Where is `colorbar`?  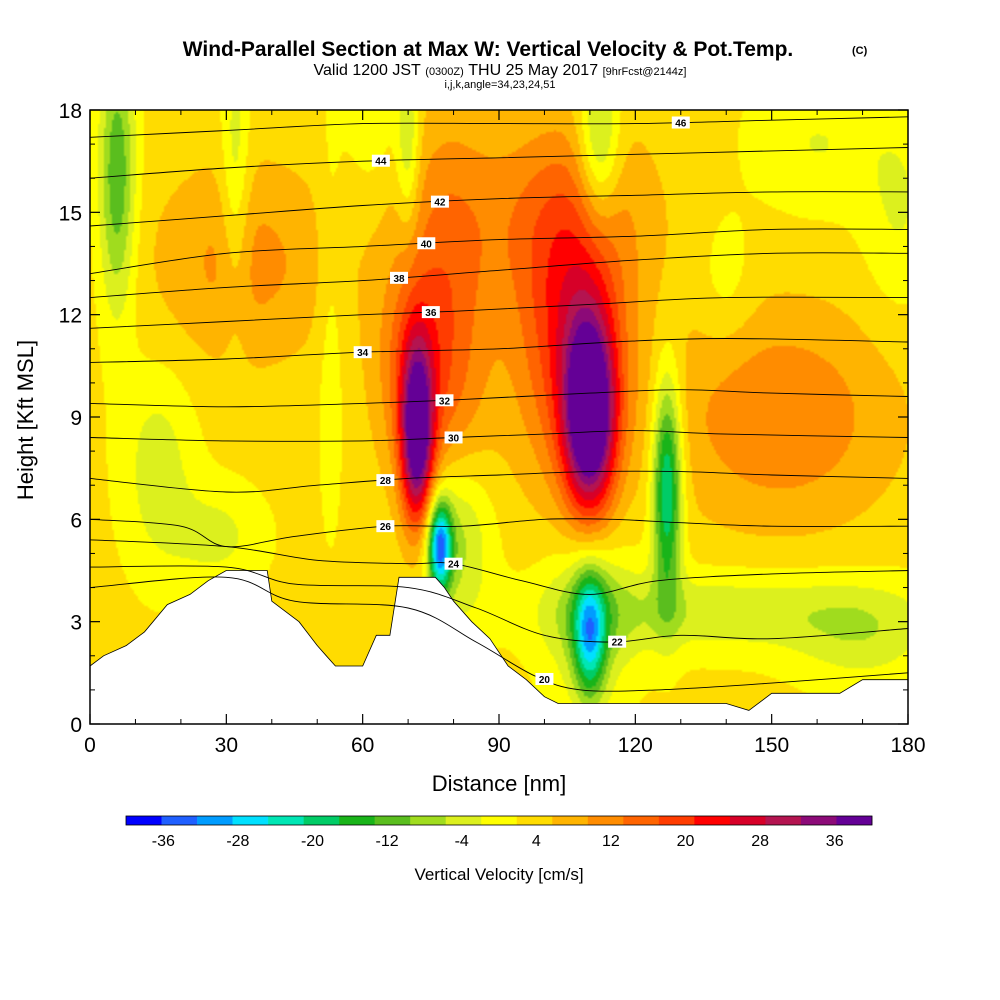
colorbar is located at coordinates (499, 820).